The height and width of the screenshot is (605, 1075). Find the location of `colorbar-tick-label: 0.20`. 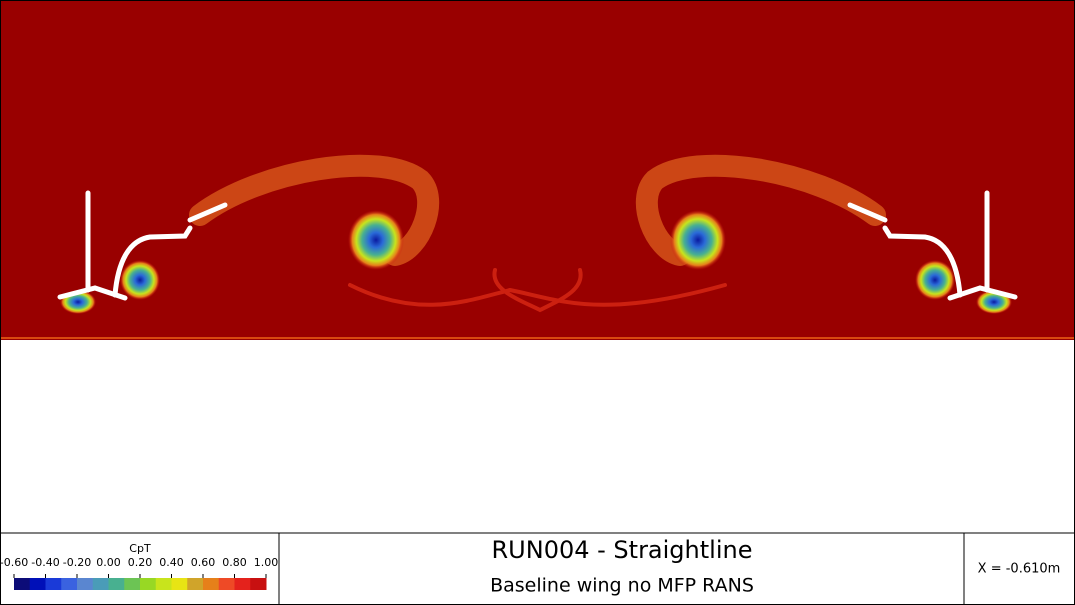

colorbar-tick-label: 0.20 is located at coordinates (140, 562).